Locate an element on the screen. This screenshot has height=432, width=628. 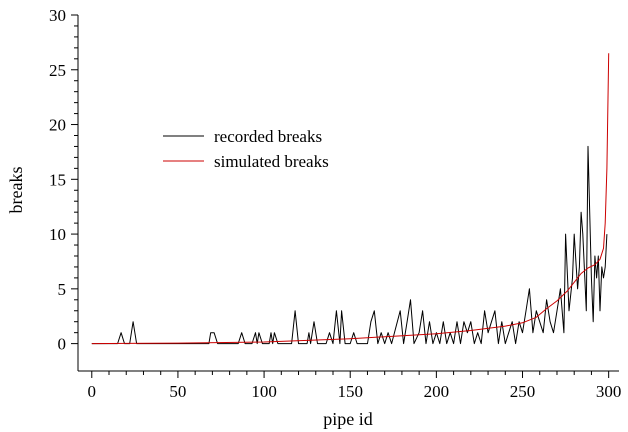
x-axis-label: pipe id is located at coordinates (348, 419).